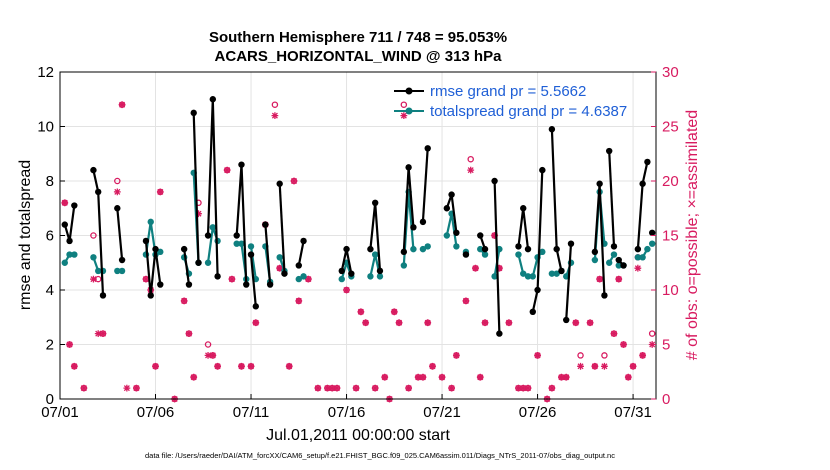 The height and width of the screenshot is (470, 830). Describe the element at coordinates (50, 181) in the screenshot. I see `y-tick-label-4: 8` at that location.